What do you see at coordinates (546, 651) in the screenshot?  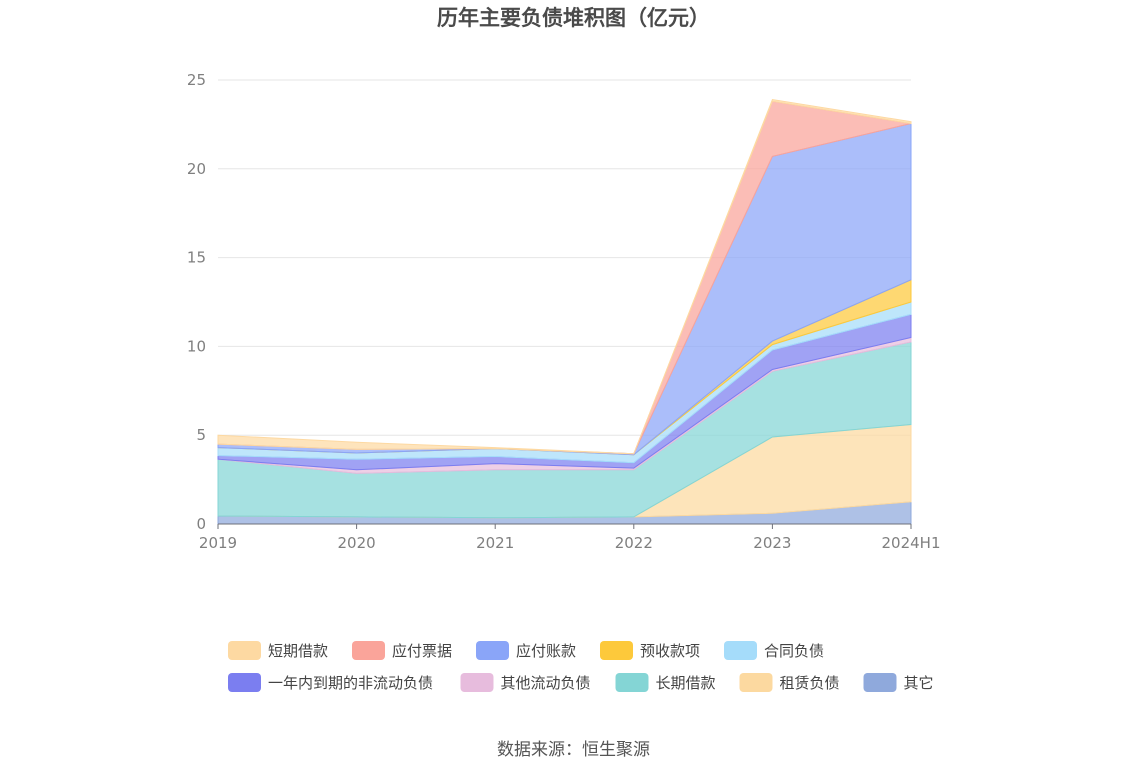 I see `legend-label: 应付账款` at bounding box center [546, 651].